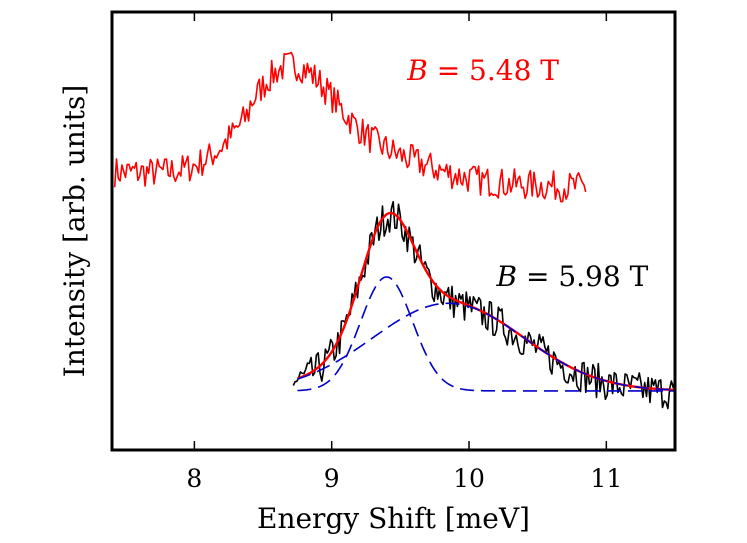 The height and width of the screenshot is (543, 747). What do you see at coordinates (332, 478) in the screenshot?
I see `x-tick-label: 9` at bounding box center [332, 478].